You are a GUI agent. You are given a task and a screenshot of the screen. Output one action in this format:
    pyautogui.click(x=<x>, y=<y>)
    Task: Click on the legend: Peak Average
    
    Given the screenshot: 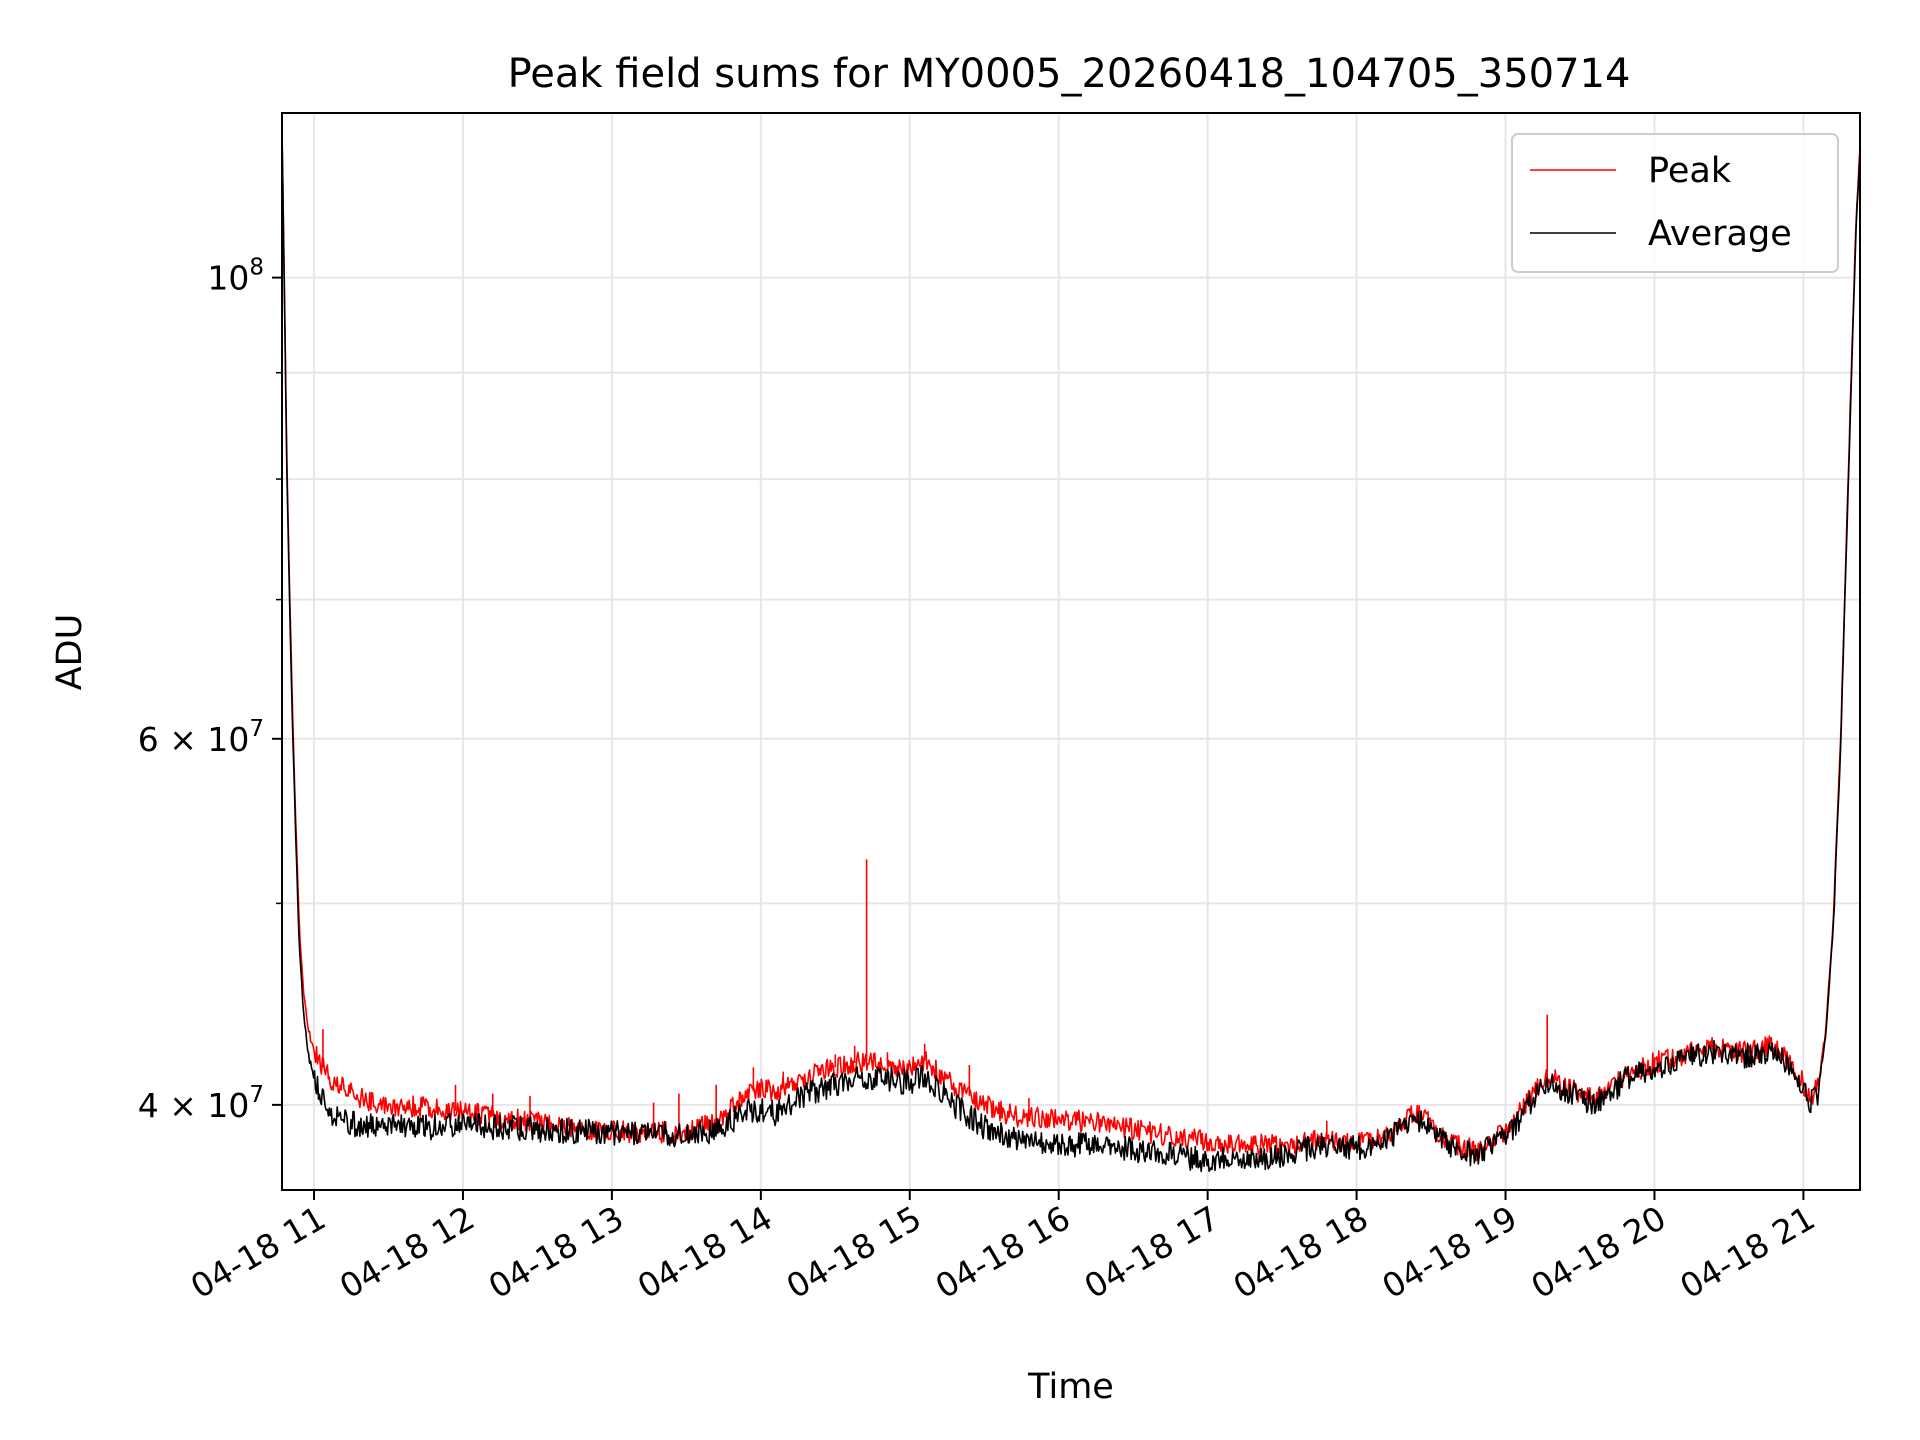 What is the action you would take?
    pyautogui.click(x=1675, y=203)
    